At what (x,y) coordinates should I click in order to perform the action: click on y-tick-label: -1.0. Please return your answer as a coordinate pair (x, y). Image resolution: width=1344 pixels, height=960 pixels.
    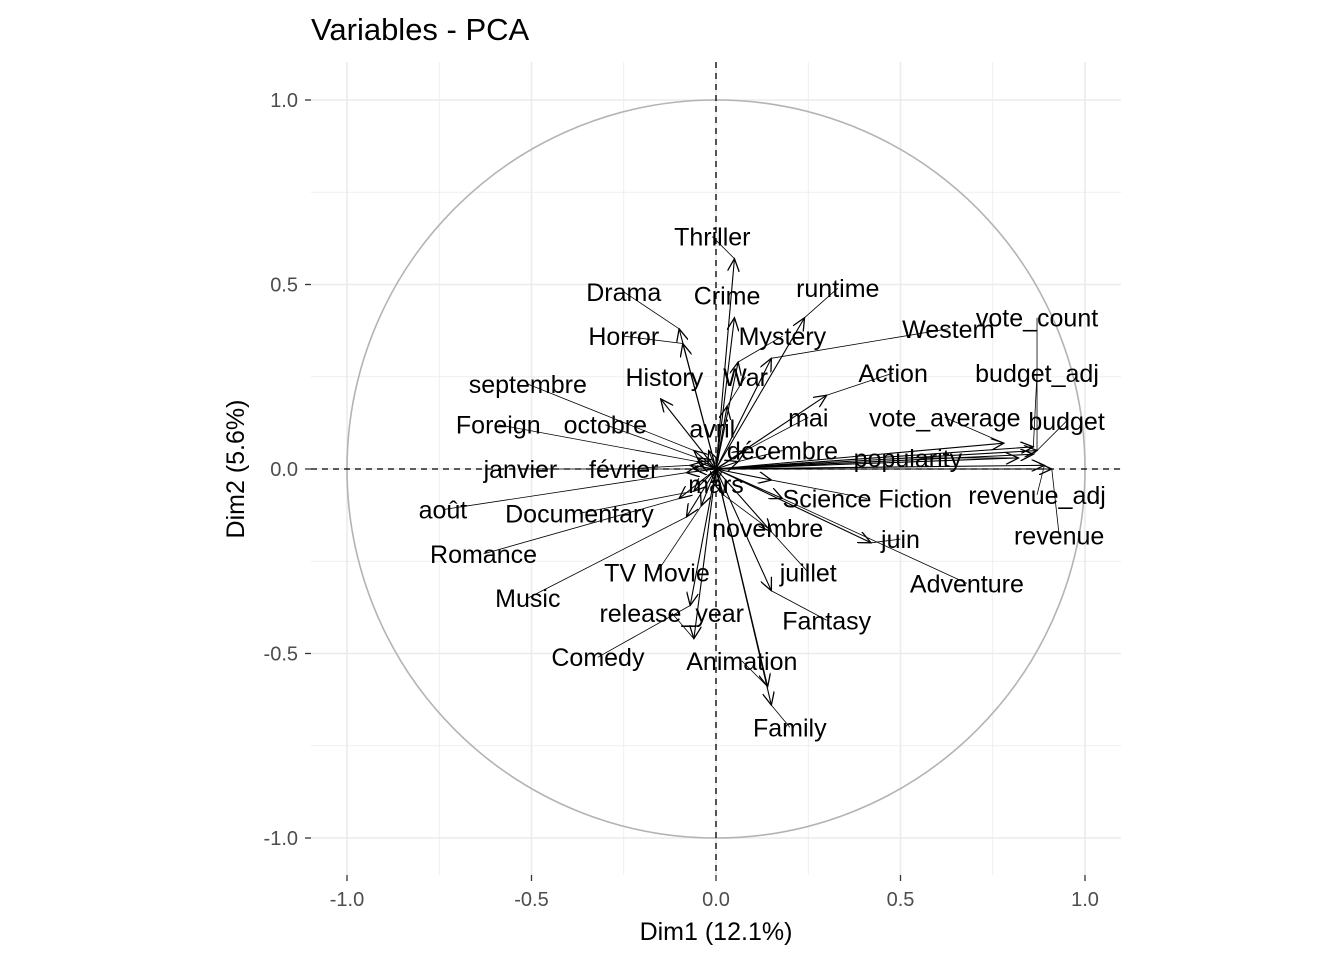
    Looking at the image, I should click on (281, 839).